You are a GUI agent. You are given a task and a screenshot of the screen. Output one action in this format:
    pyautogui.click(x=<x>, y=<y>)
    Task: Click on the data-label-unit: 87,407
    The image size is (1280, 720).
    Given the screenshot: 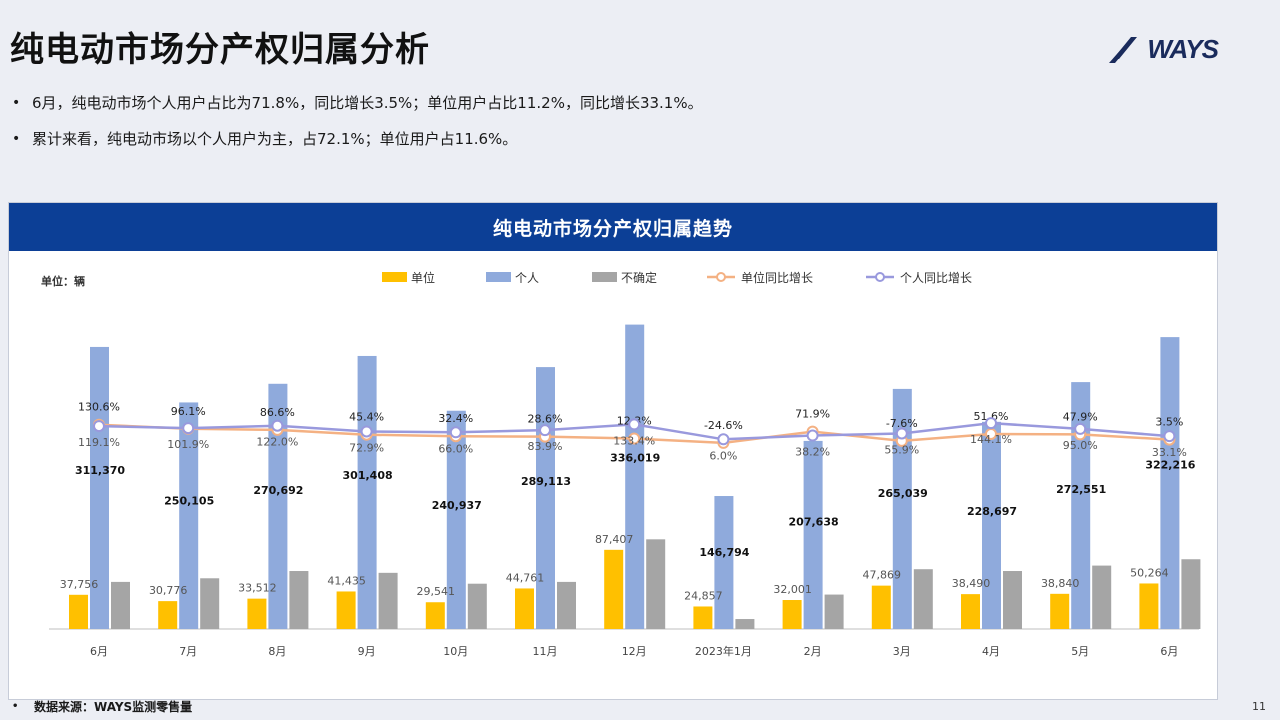 What is the action you would take?
    pyautogui.click(x=614, y=539)
    